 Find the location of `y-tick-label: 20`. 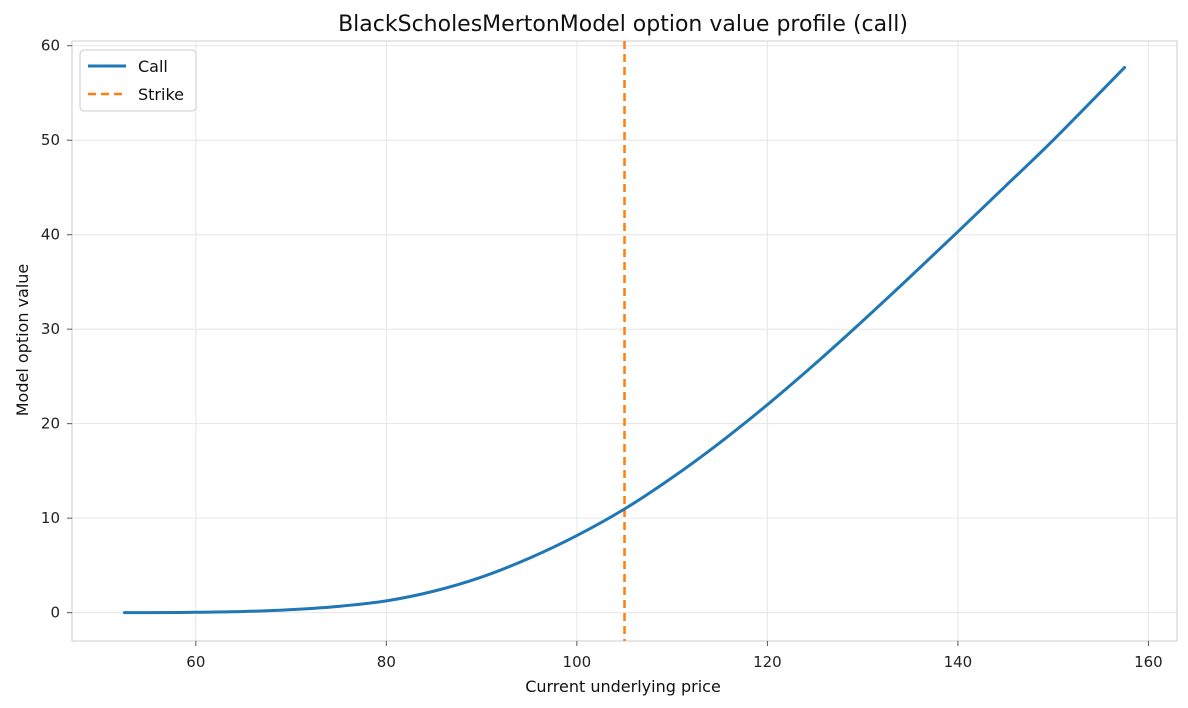

y-tick-label: 20 is located at coordinates (50, 424).